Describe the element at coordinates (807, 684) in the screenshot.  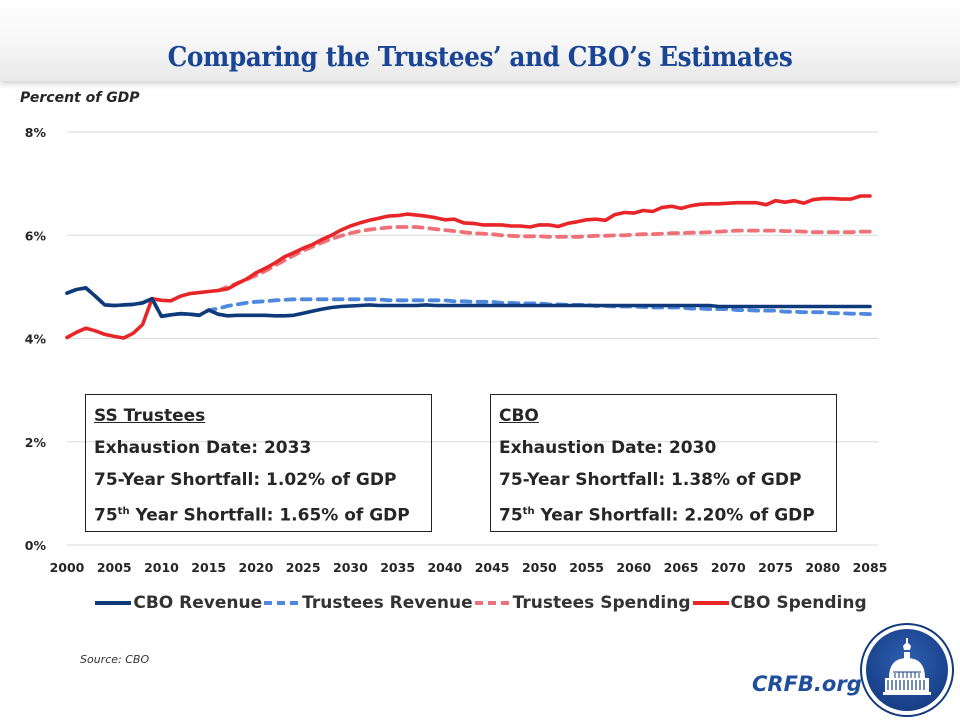
I see `crfb-brand-link: CRFB.org` at that location.